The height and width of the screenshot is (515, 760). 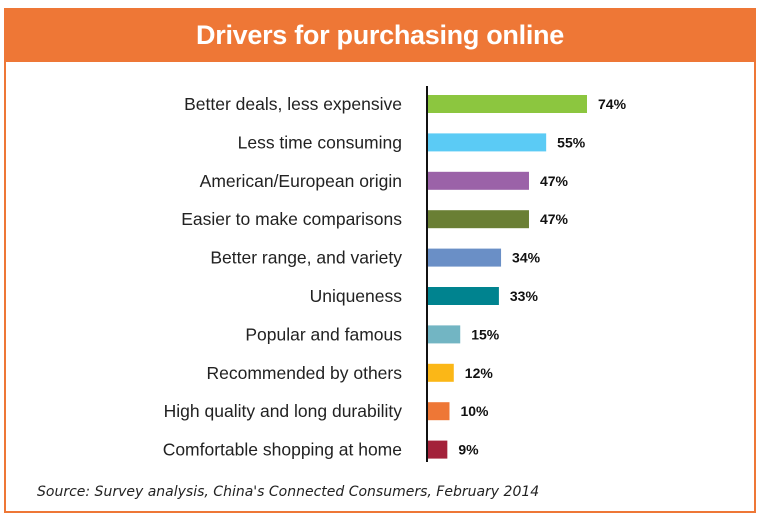 What do you see at coordinates (323, 334) in the screenshot?
I see `category-label: Popular and famous` at bounding box center [323, 334].